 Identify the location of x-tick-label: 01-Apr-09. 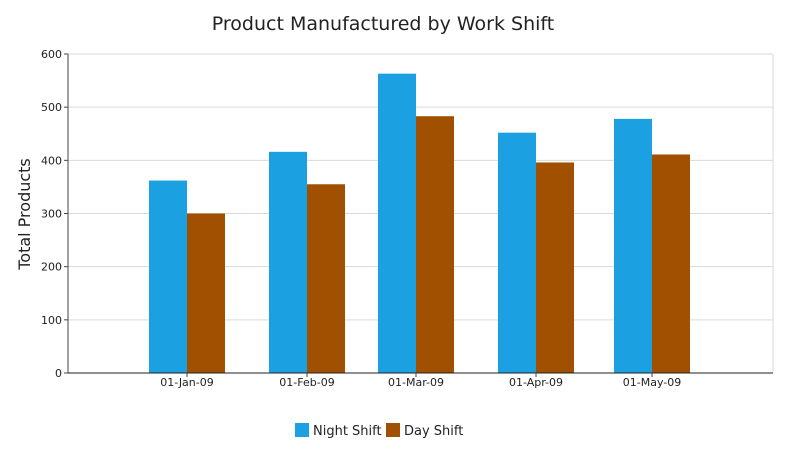
(536, 382).